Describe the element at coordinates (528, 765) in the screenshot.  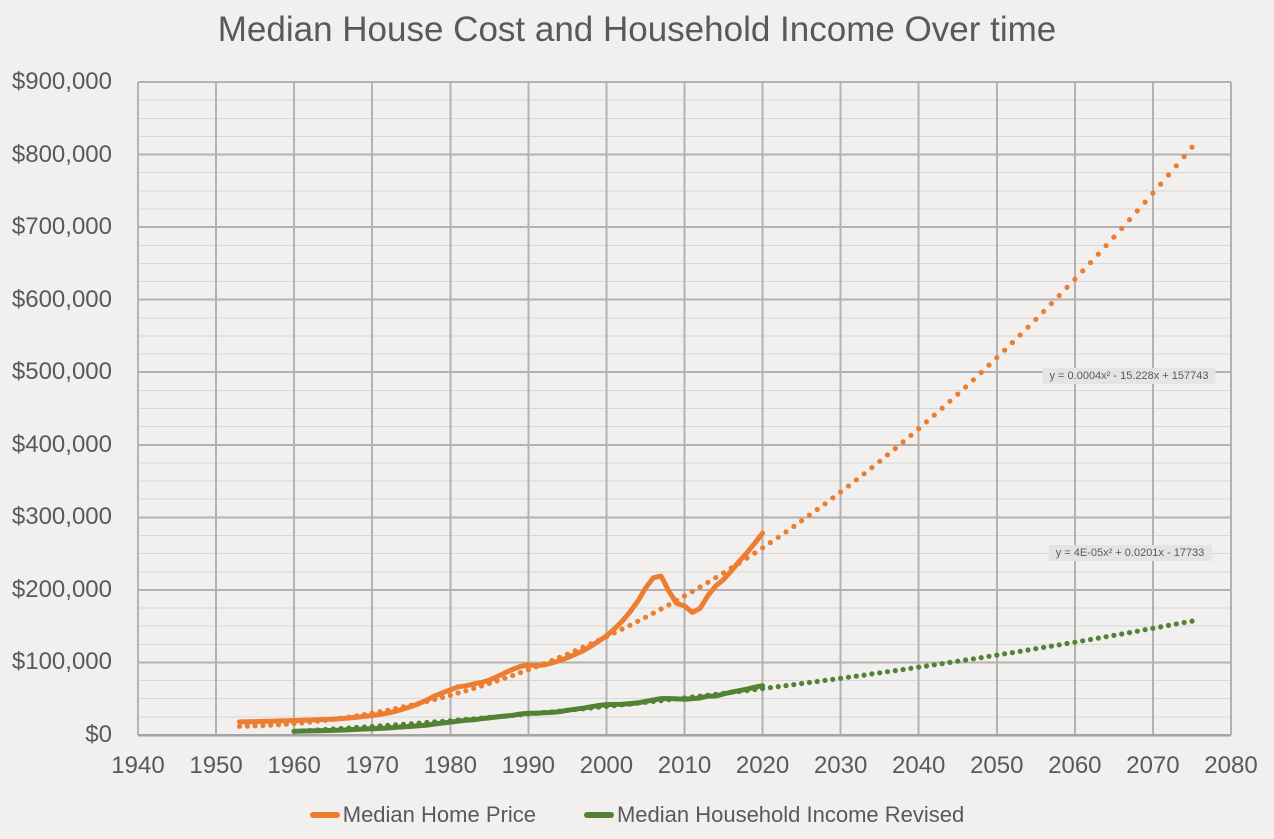
I see `x-axis-tick-1990: 1990` at that location.